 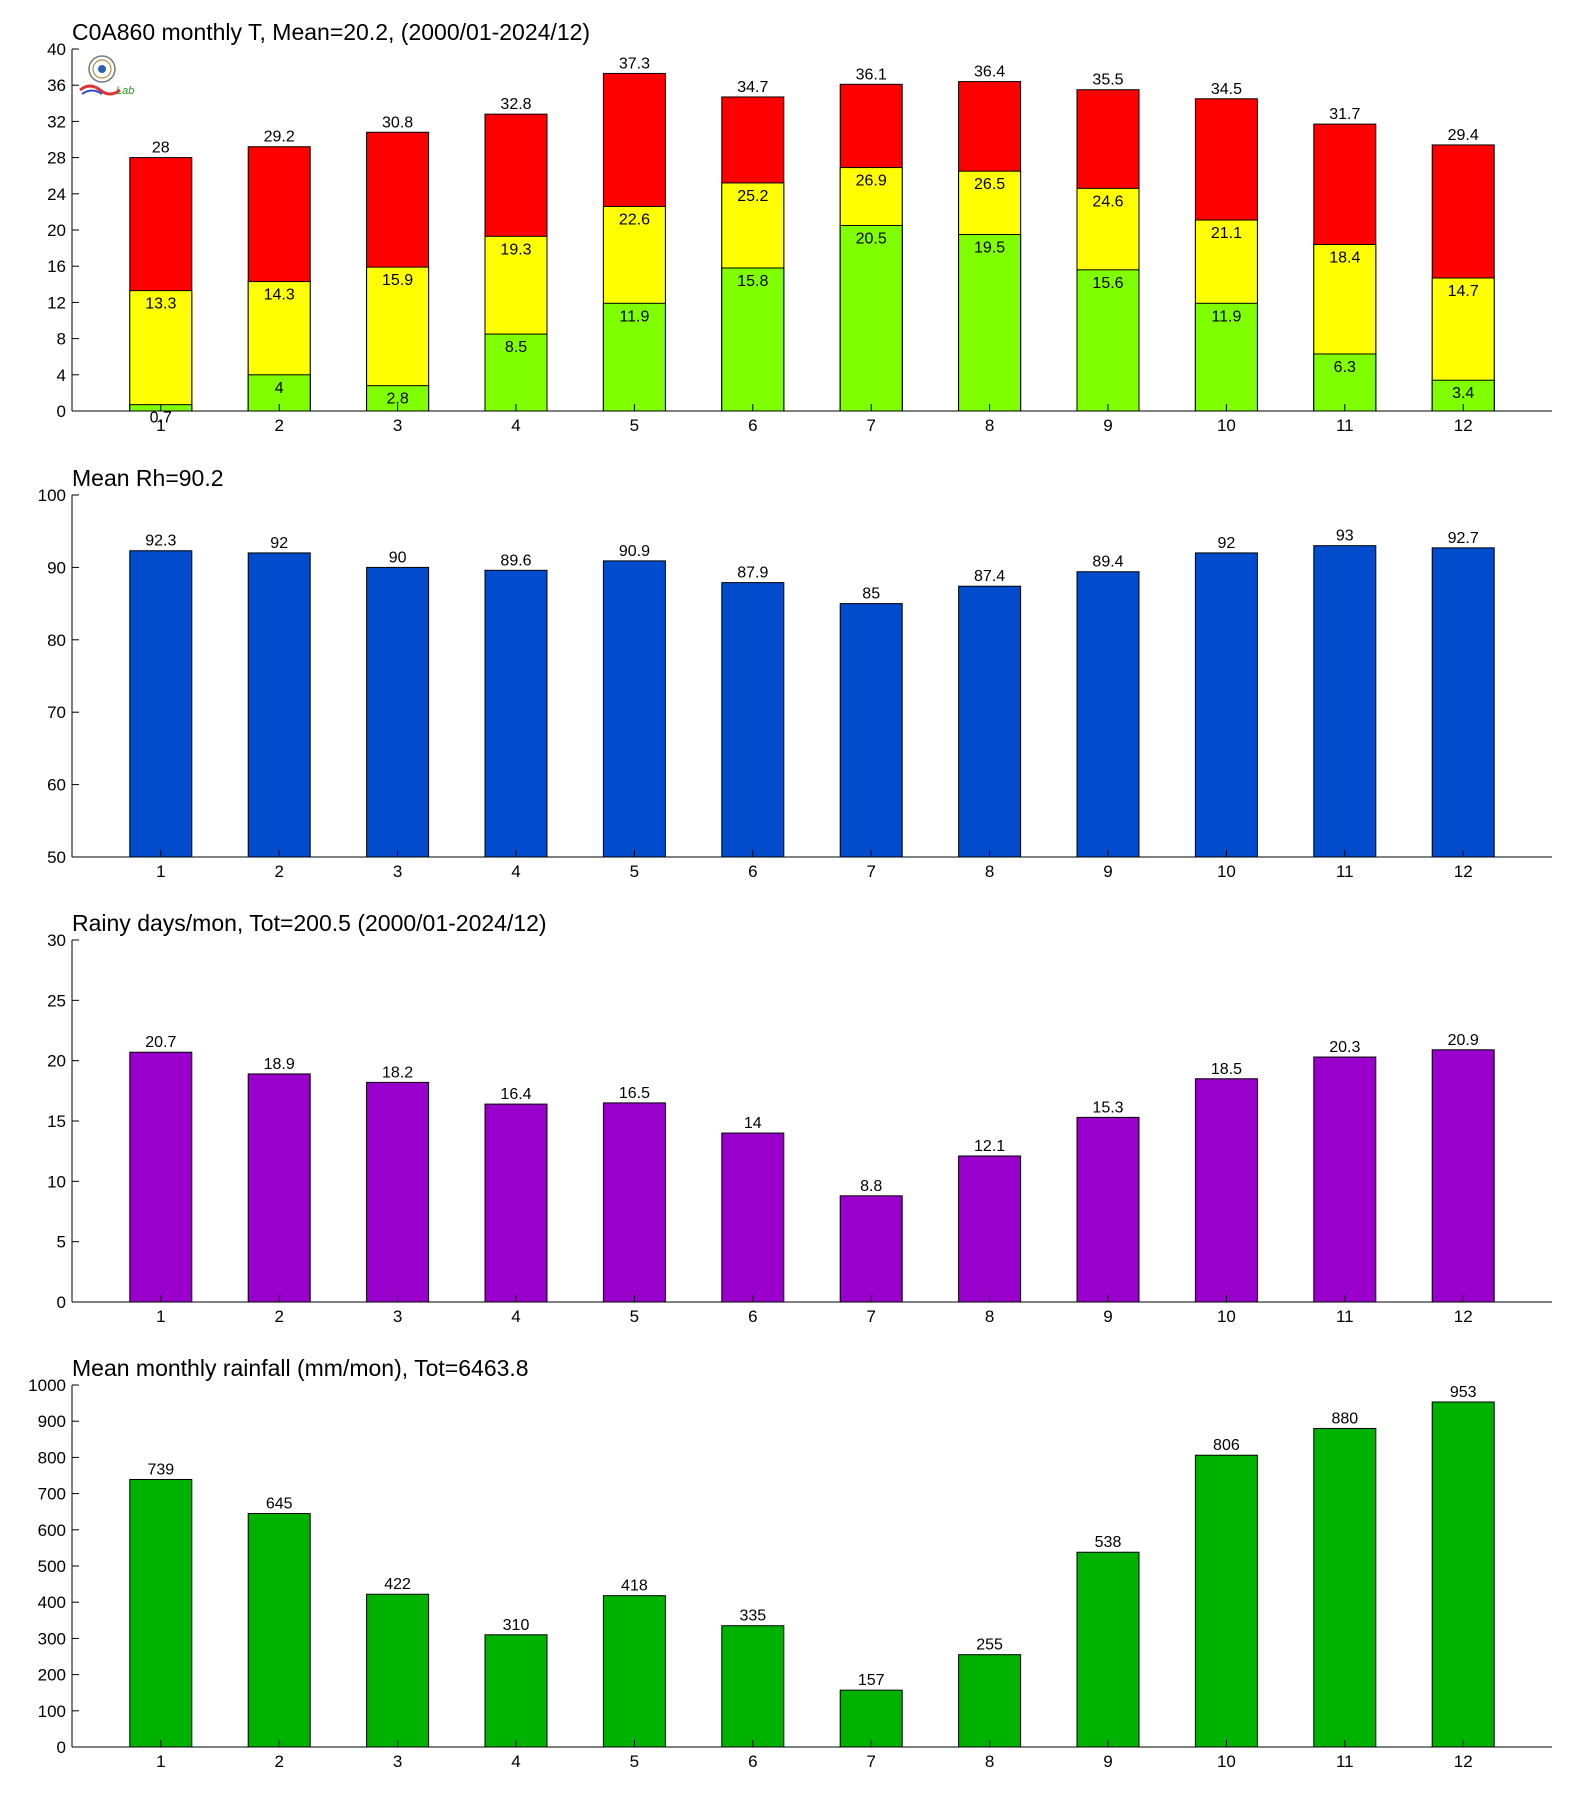 What do you see at coordinates (56, 121) in the screenshot?
I see `y-tick-label: 32` at bounding box center [56, 121].